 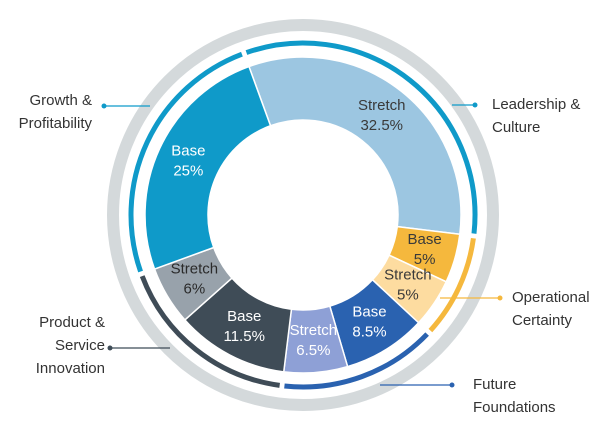 What do you see at coordinates (369, 332) in the screenshot?
I see `segment-value-label: 8.5%` at bounding box center [369, 332].